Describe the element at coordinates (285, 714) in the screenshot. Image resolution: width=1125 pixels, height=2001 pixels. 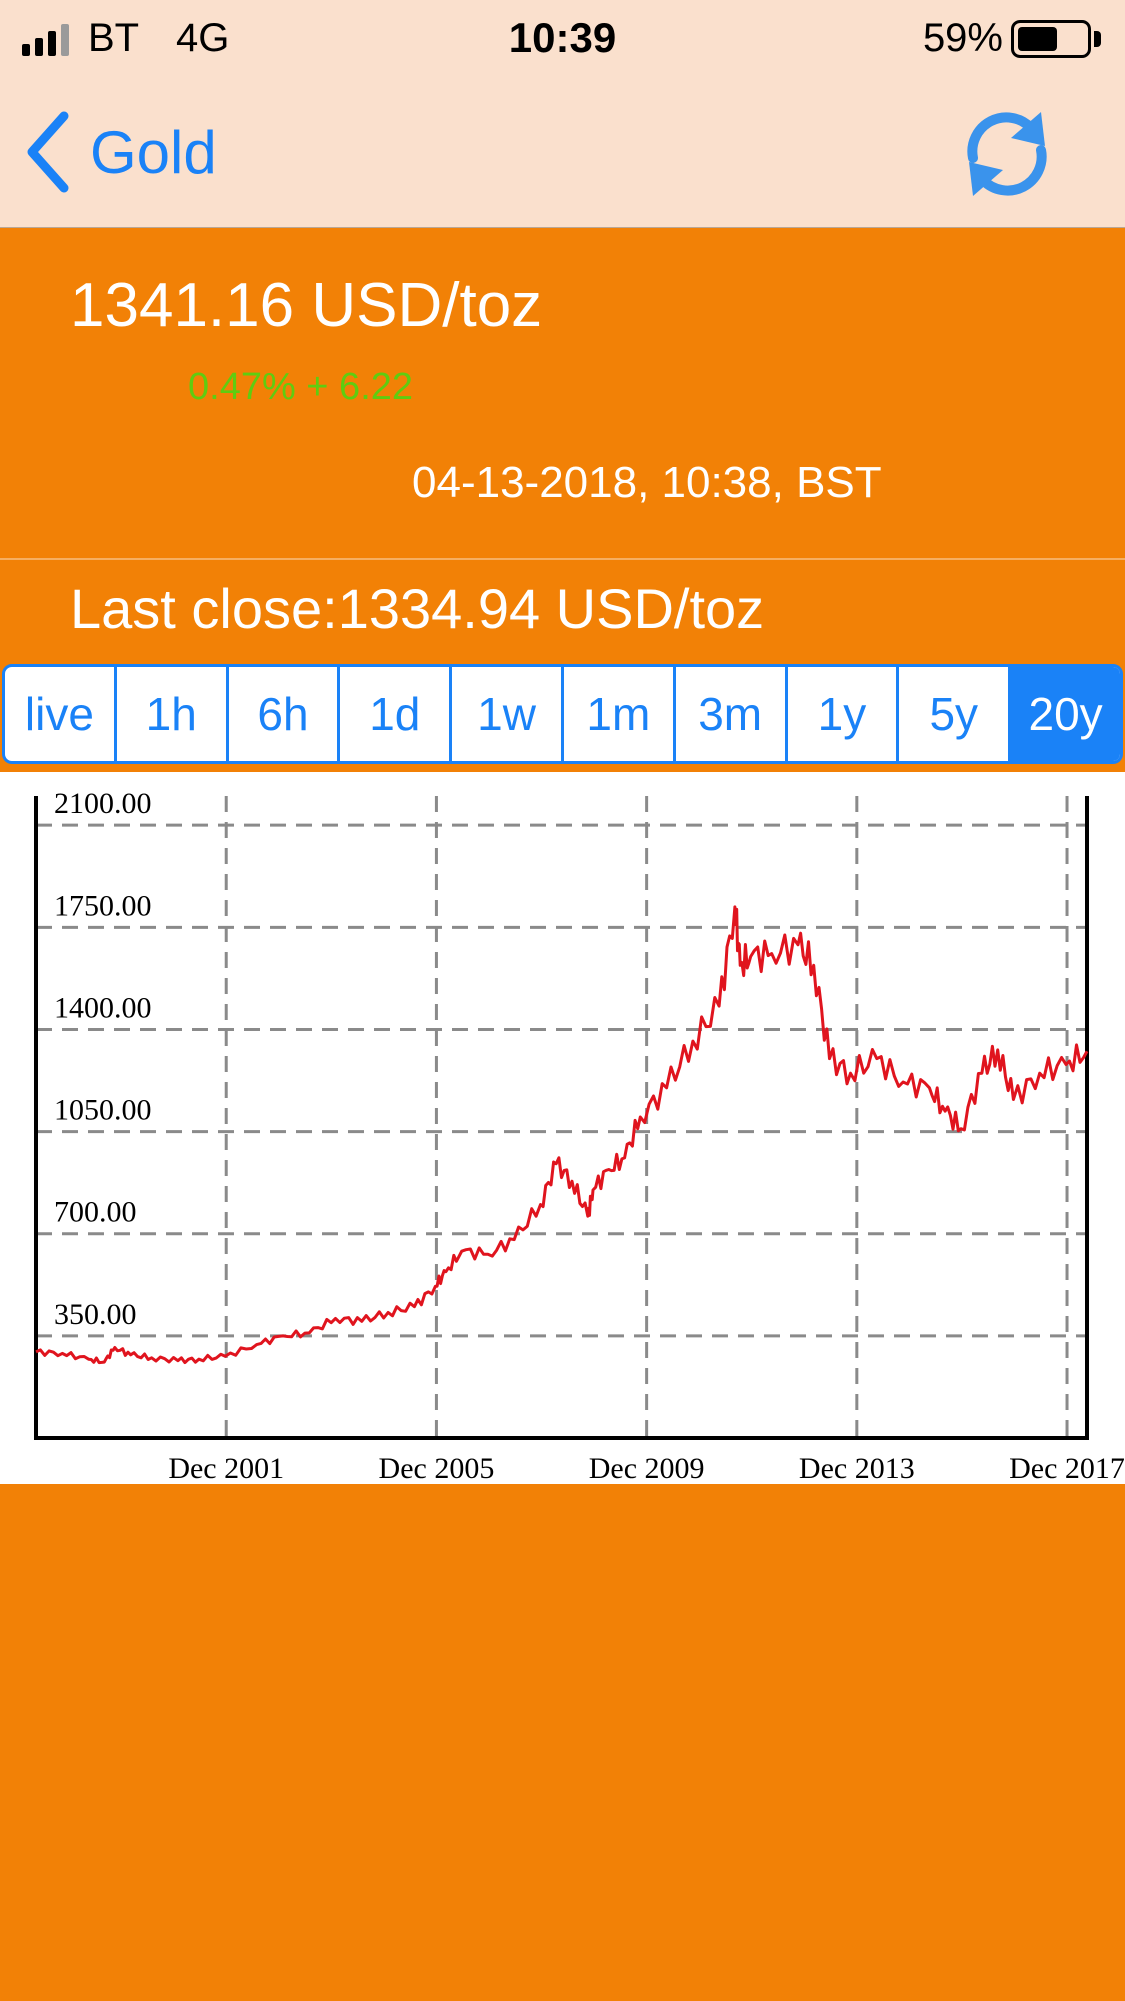
I see `range-tab-6h: 6h` at that location.